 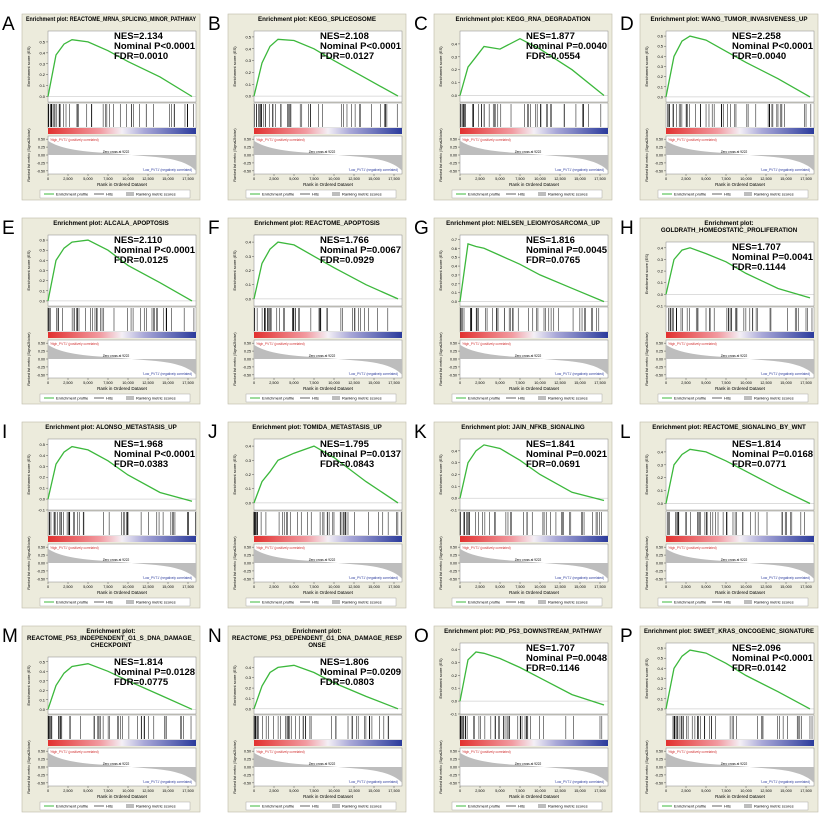 What do you see at coordinates (772, 454) in the screenshot?
I see `stat-p: Nominal P=0.0168` at bounding box center [772, 454].